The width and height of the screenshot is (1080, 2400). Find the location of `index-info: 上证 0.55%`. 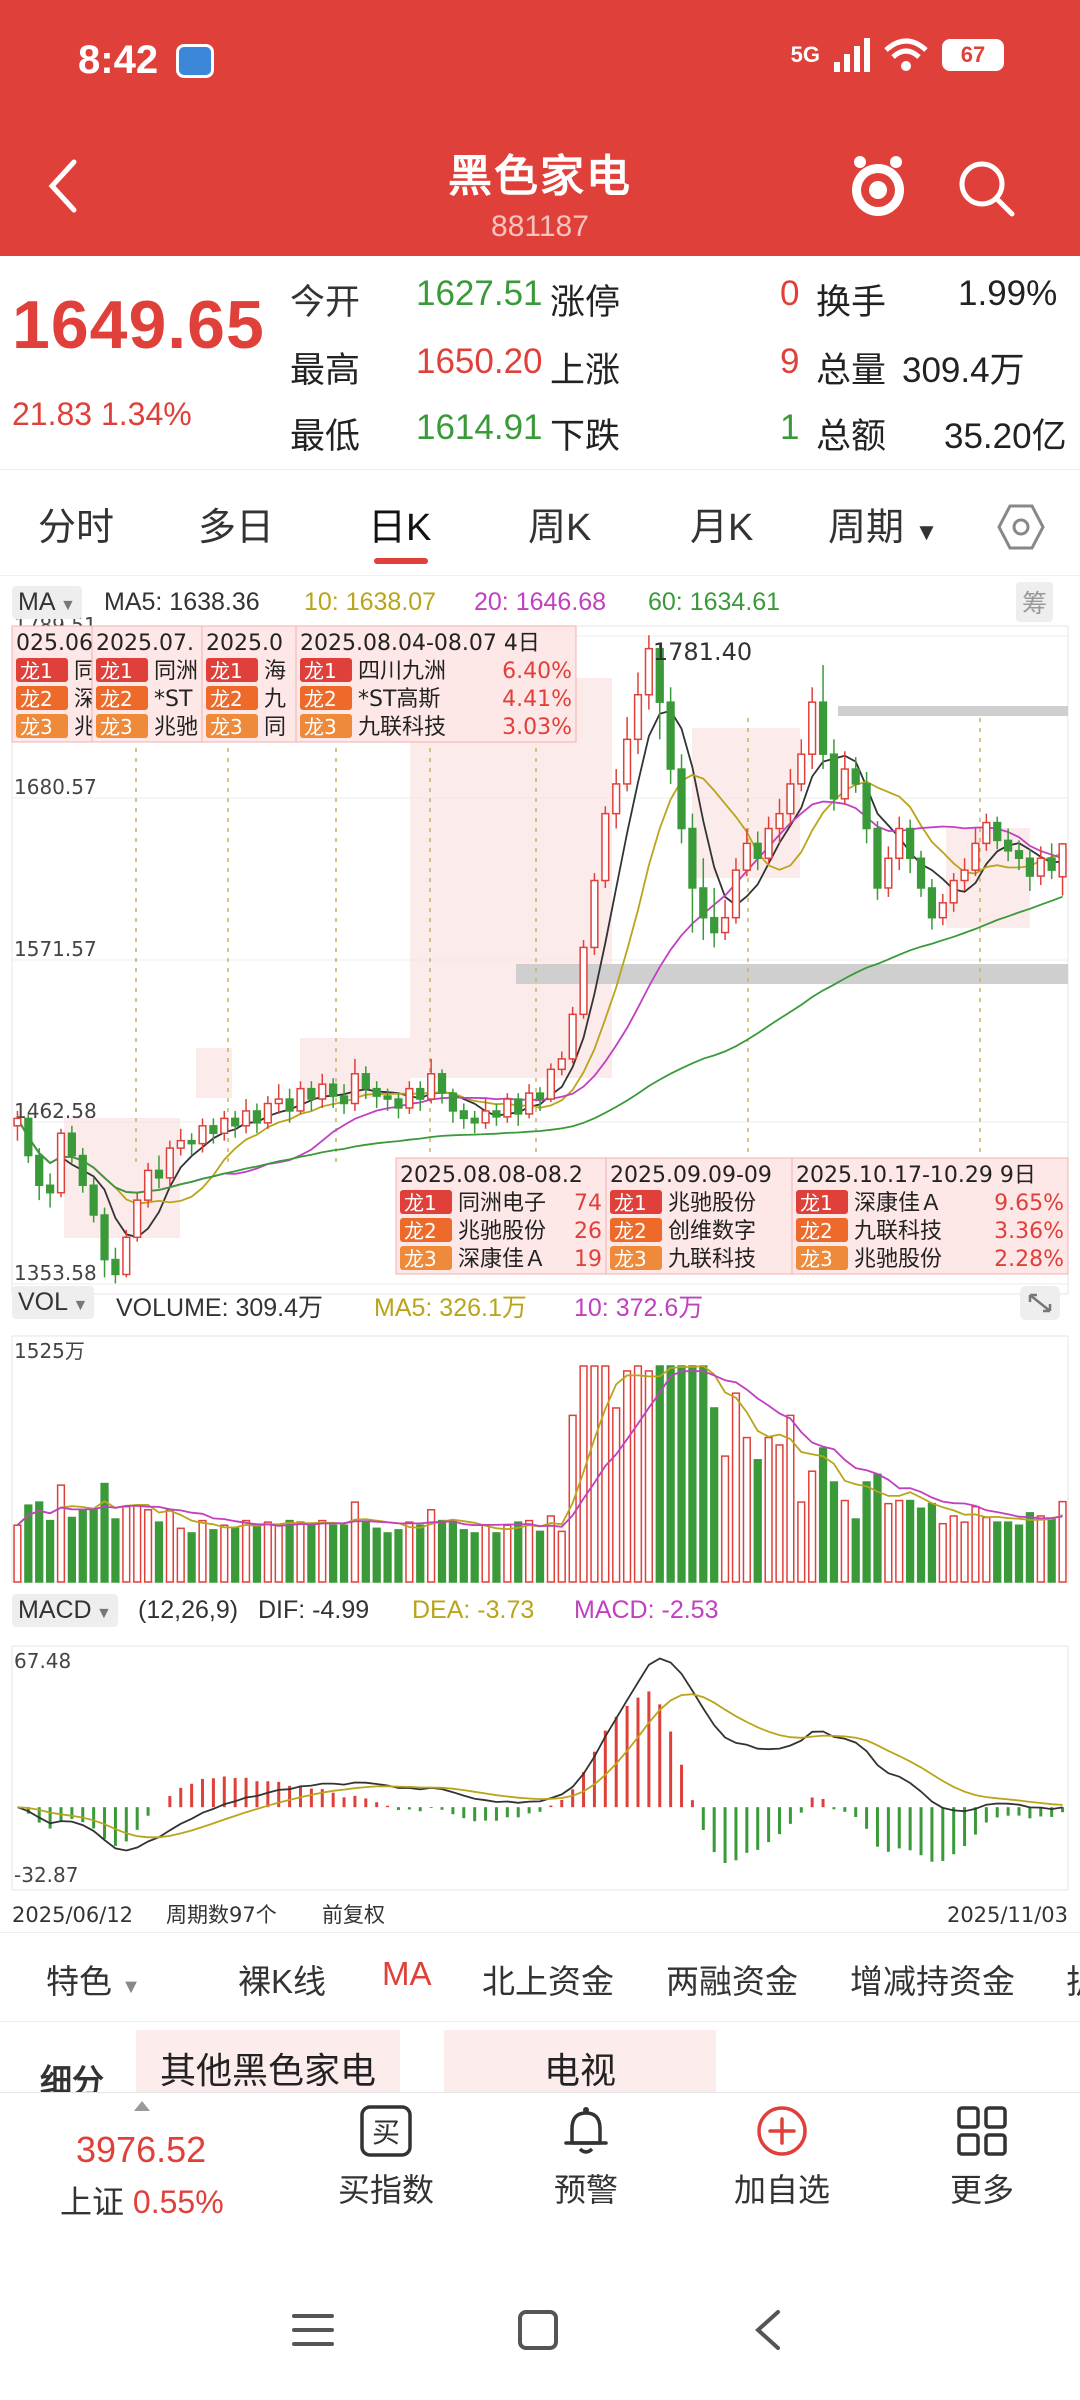

index-info: 上证 0.55% is located at coordinates (142, 2200).